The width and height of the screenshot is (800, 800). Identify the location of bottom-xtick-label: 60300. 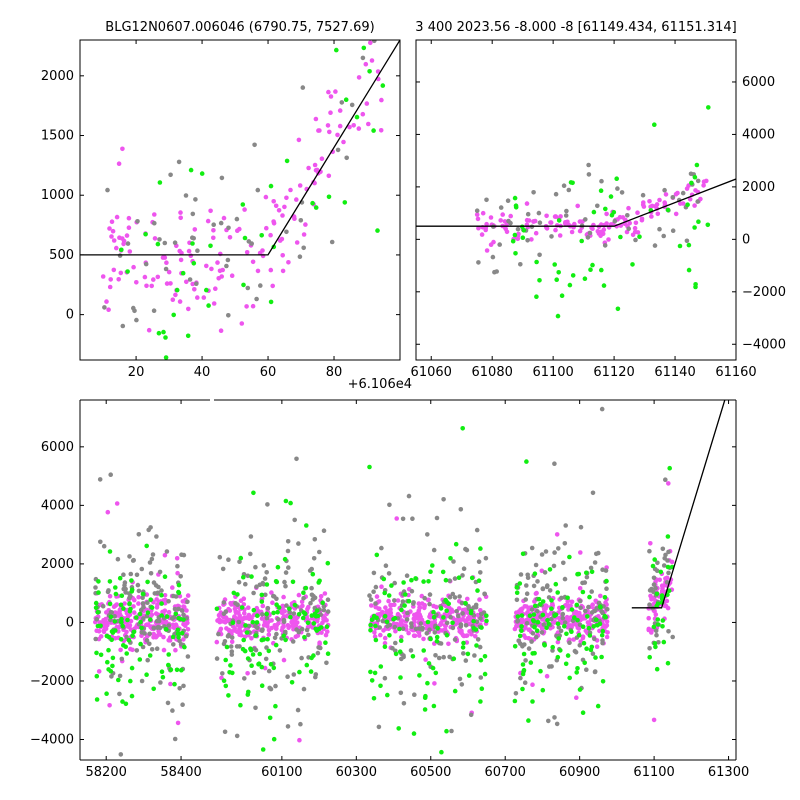
(356, 772).